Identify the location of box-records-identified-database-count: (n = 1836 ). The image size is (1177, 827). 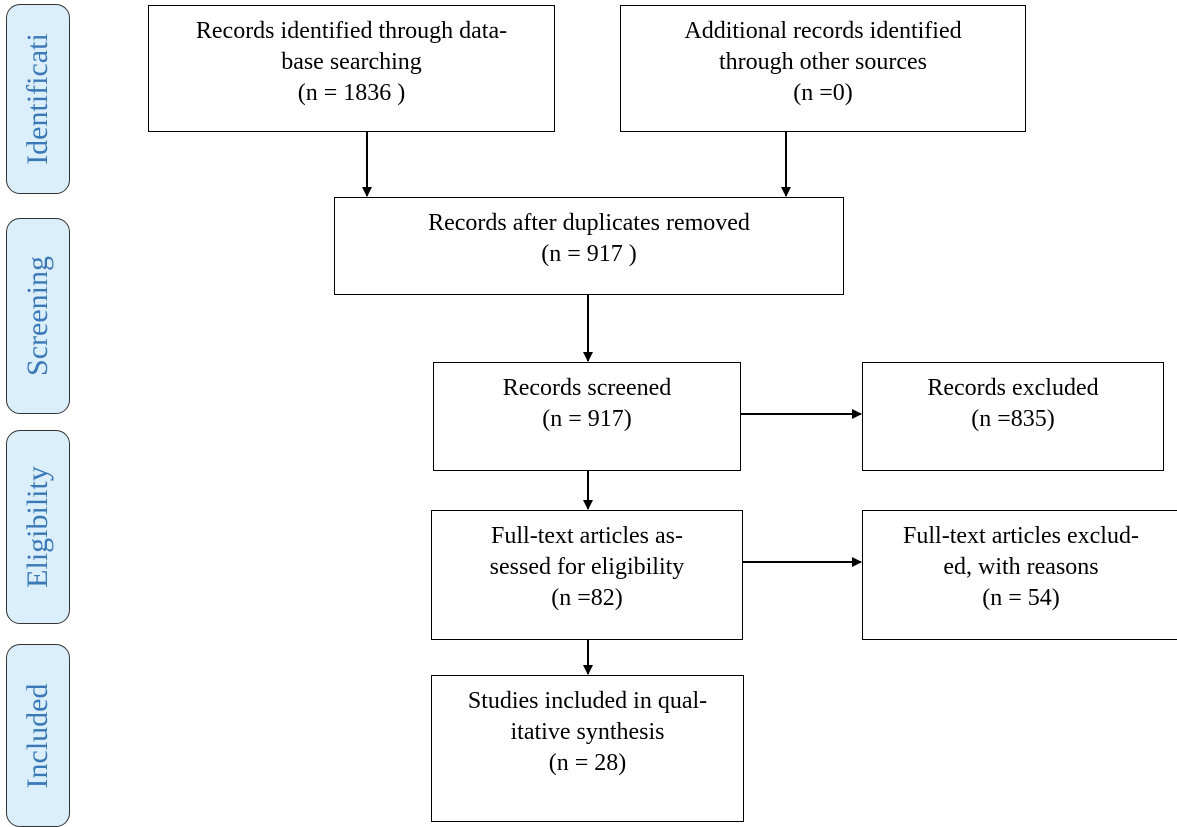
(351, 93).